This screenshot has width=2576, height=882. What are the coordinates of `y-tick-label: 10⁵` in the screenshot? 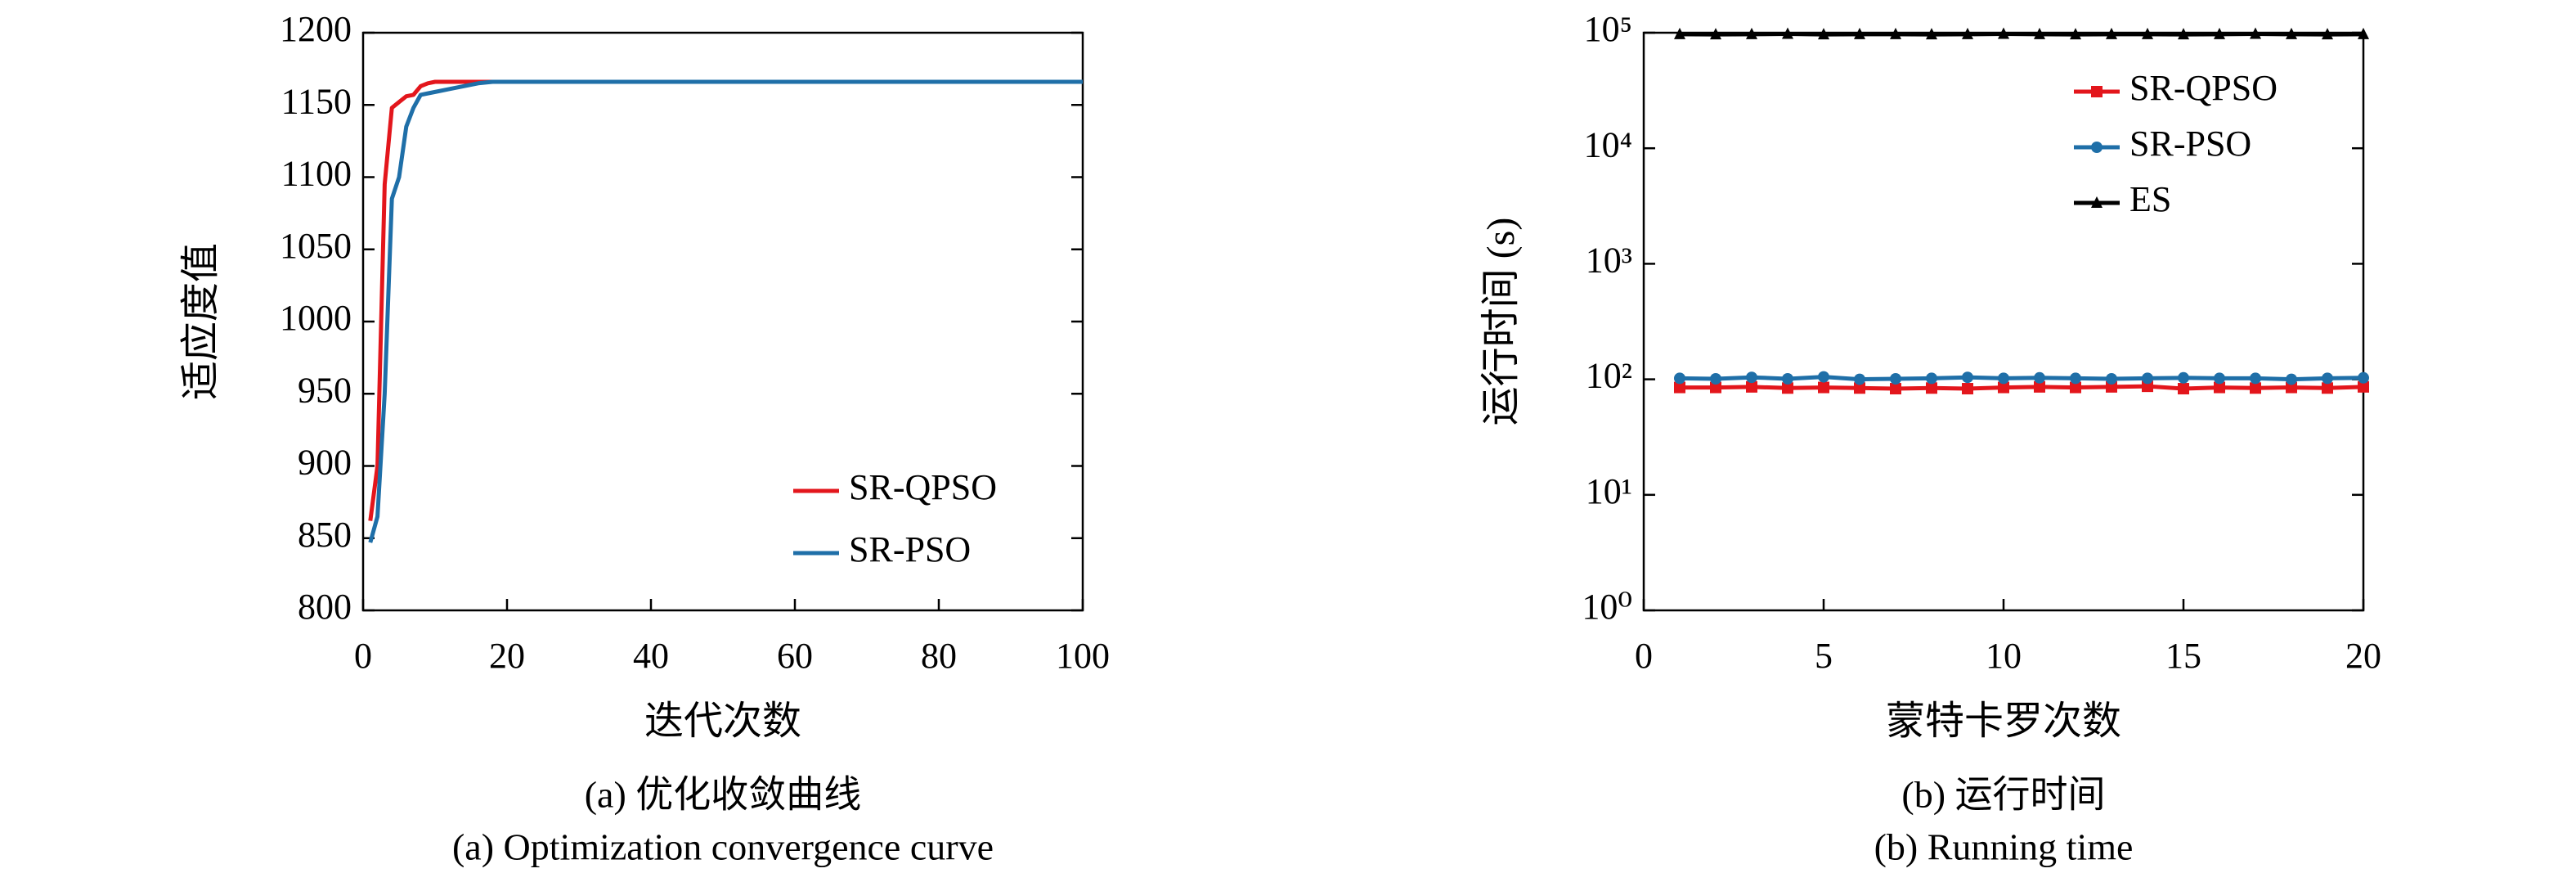 It's located at (1608, 29).